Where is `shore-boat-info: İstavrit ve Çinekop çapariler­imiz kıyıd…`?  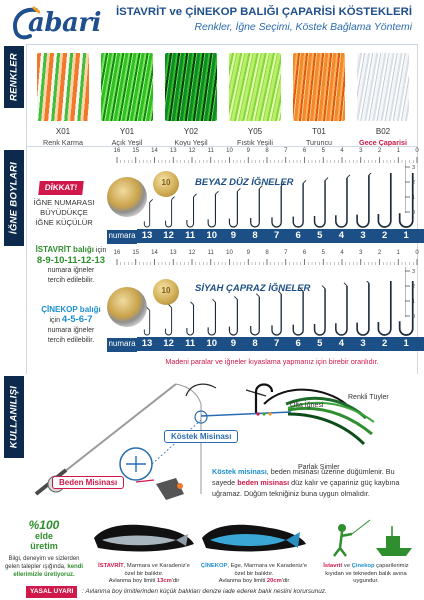
shore-boat-info: İstavrit ve Çinekop çapariler­imiz kıyıd… is located at coordinates (366, 552).